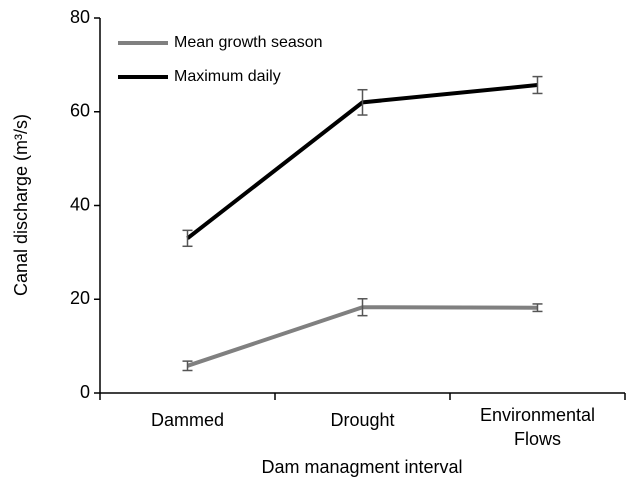  Describe the element at coordinates (21, 205) in the screenshot. I see `y-axis-label: Canal discharge (m³/s)` at that location.